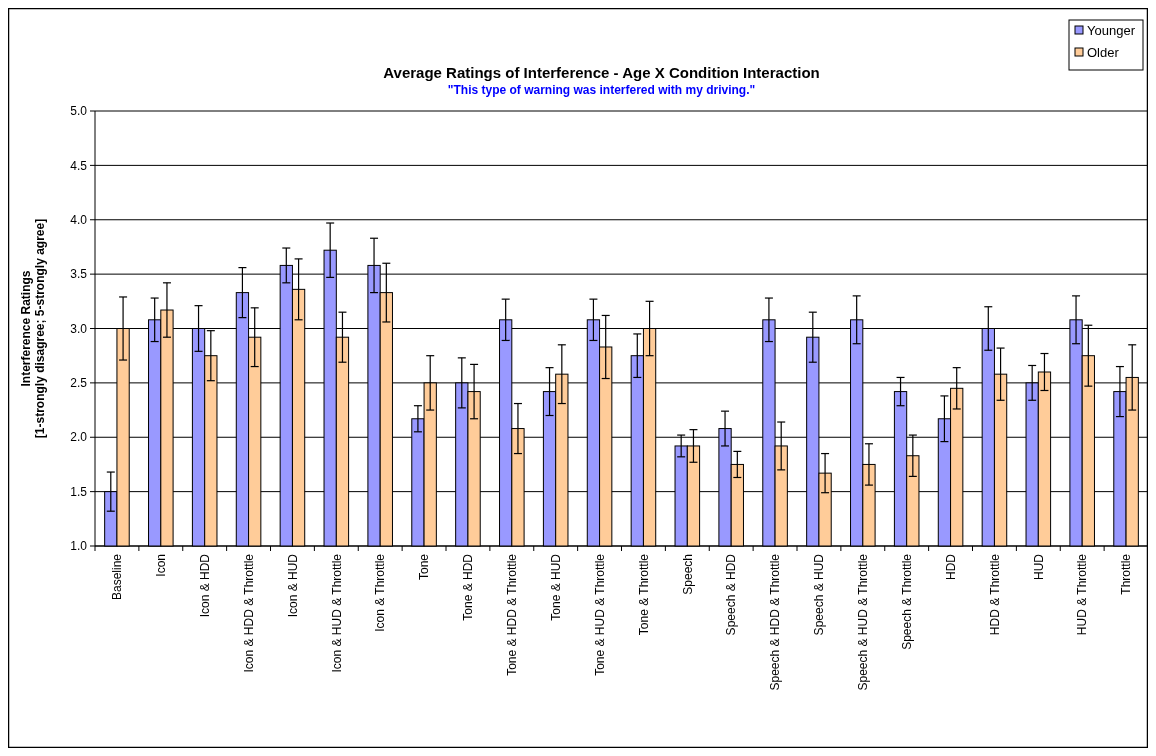 The width and height of the screenshot is (1156, 756). I want to click on legend-label: Younger, so click(1111, 30).